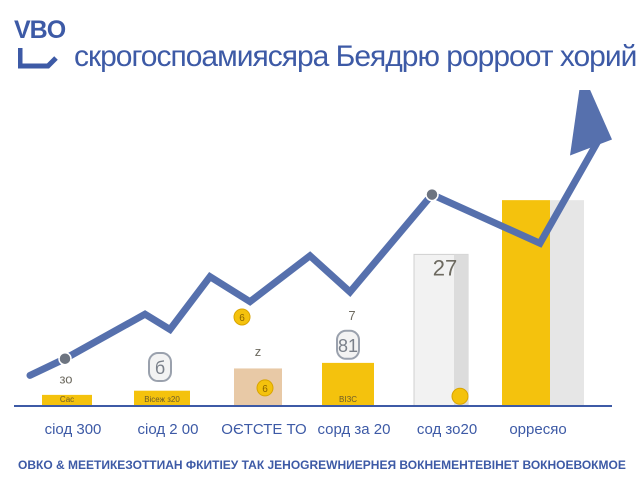  I want to click on badge-label: б, so click(160, 368).